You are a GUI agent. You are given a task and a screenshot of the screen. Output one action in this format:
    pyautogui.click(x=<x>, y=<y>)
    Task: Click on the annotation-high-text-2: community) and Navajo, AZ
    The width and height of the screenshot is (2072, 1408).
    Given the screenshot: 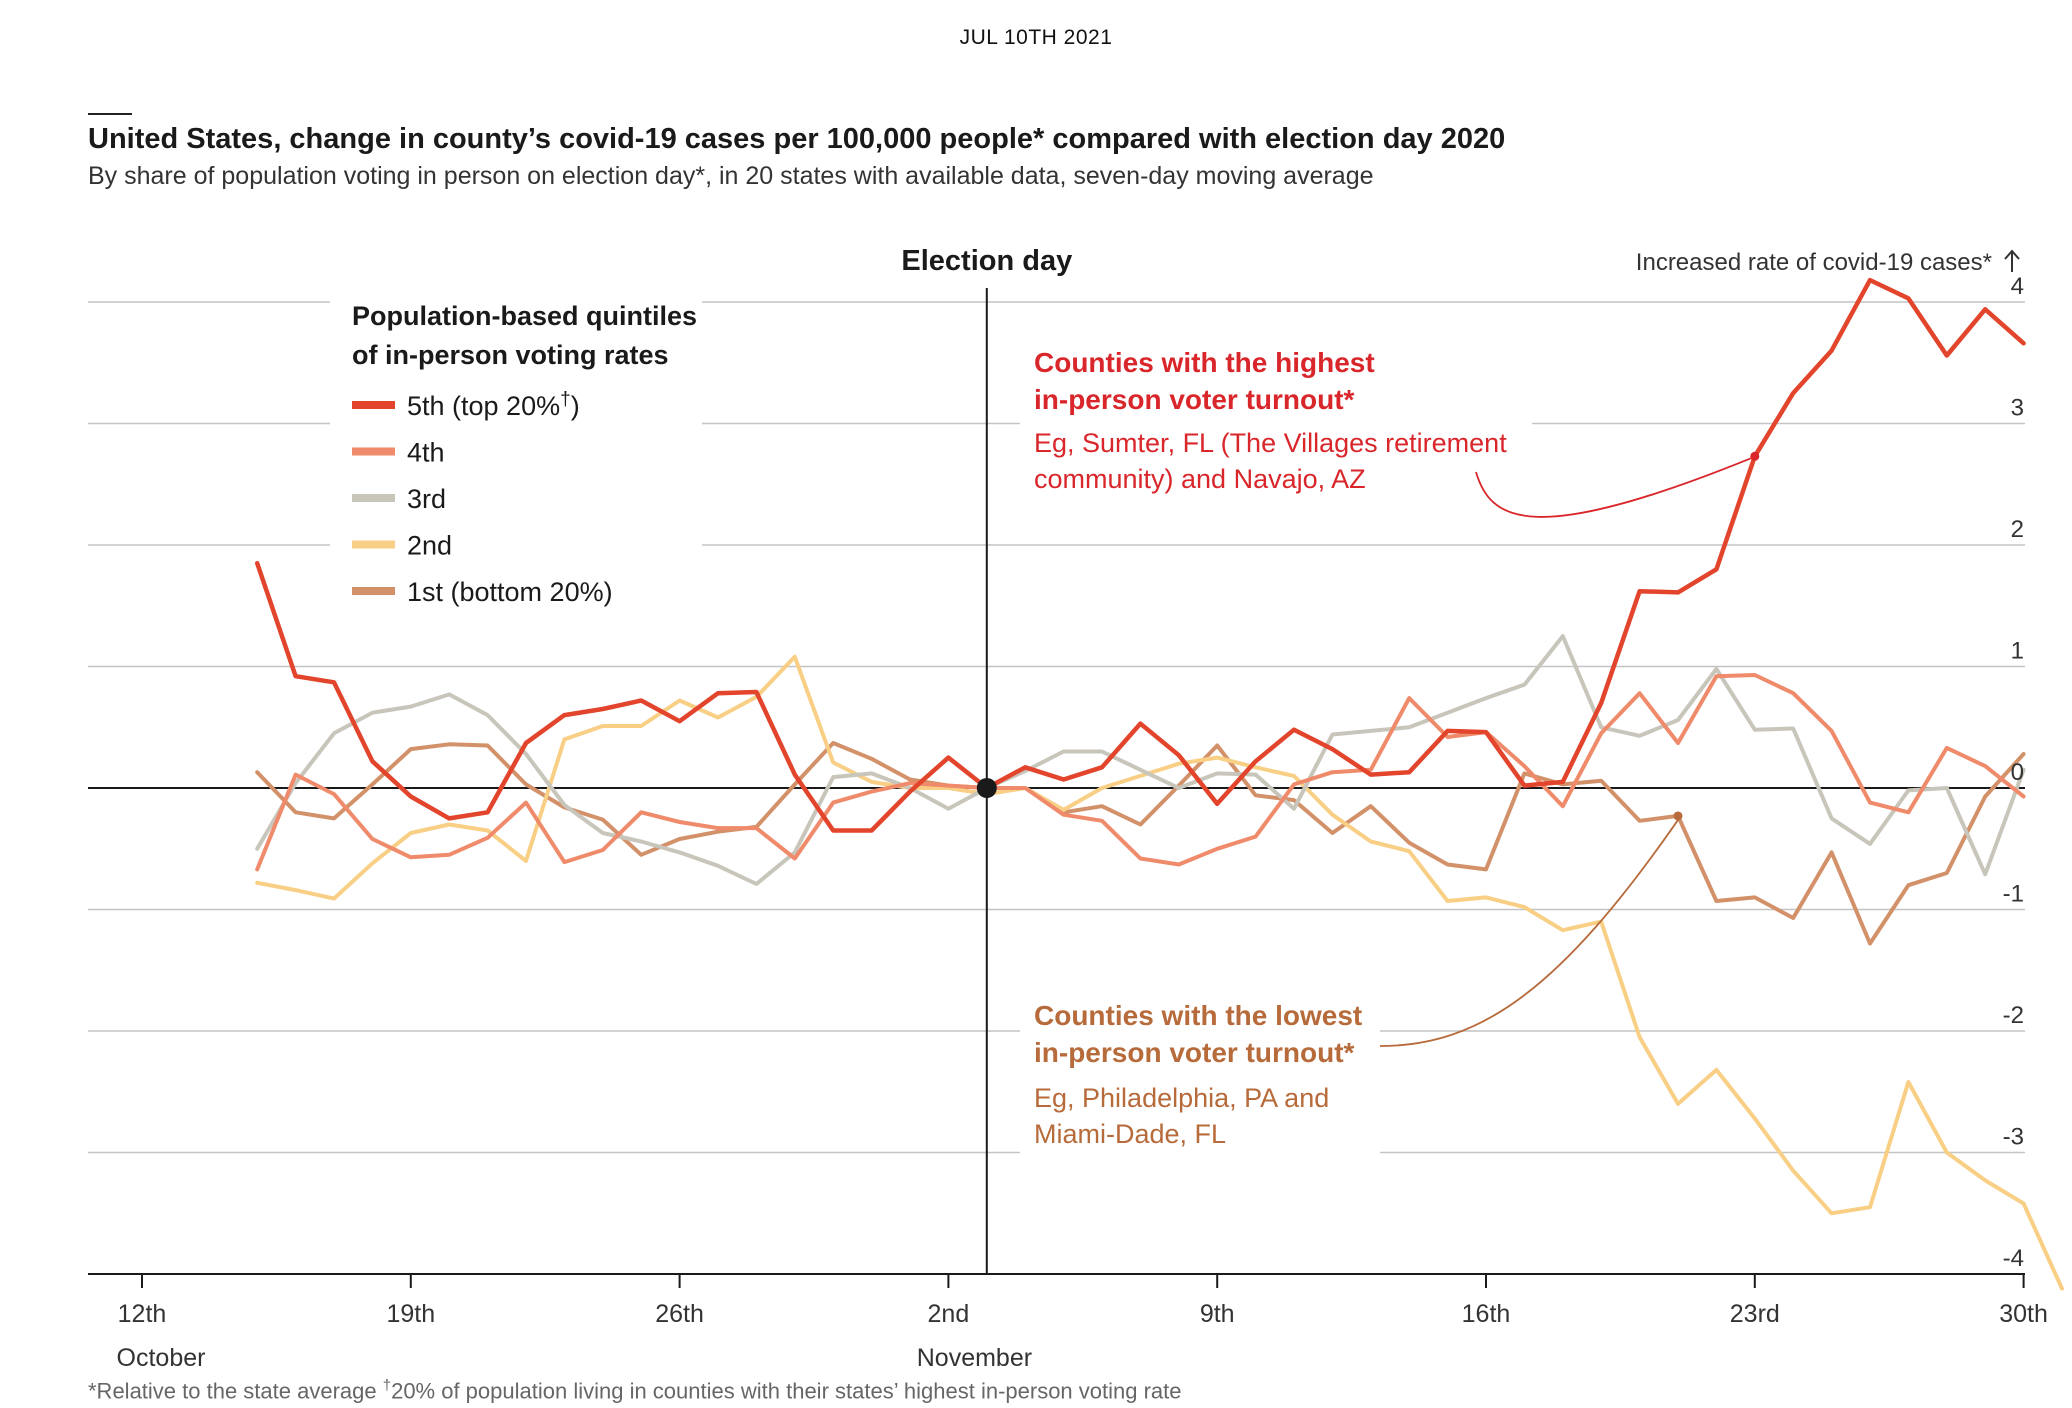 What is the action you would take?
    pyautogui.click(x=1200, y=479)
    